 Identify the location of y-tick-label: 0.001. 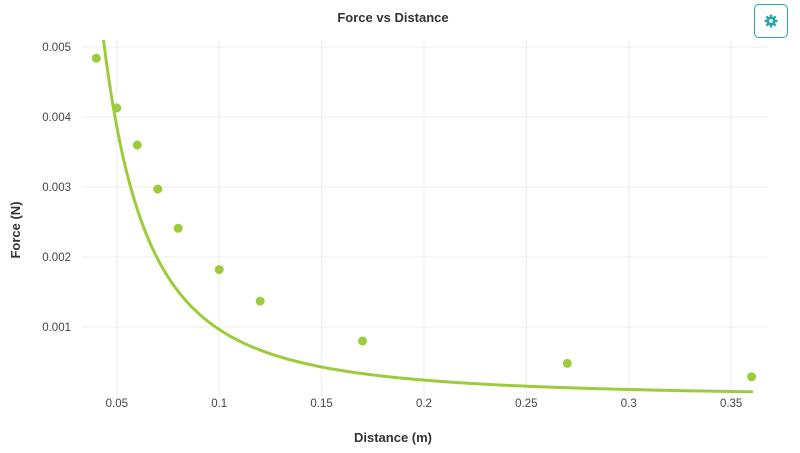
(56, 328).